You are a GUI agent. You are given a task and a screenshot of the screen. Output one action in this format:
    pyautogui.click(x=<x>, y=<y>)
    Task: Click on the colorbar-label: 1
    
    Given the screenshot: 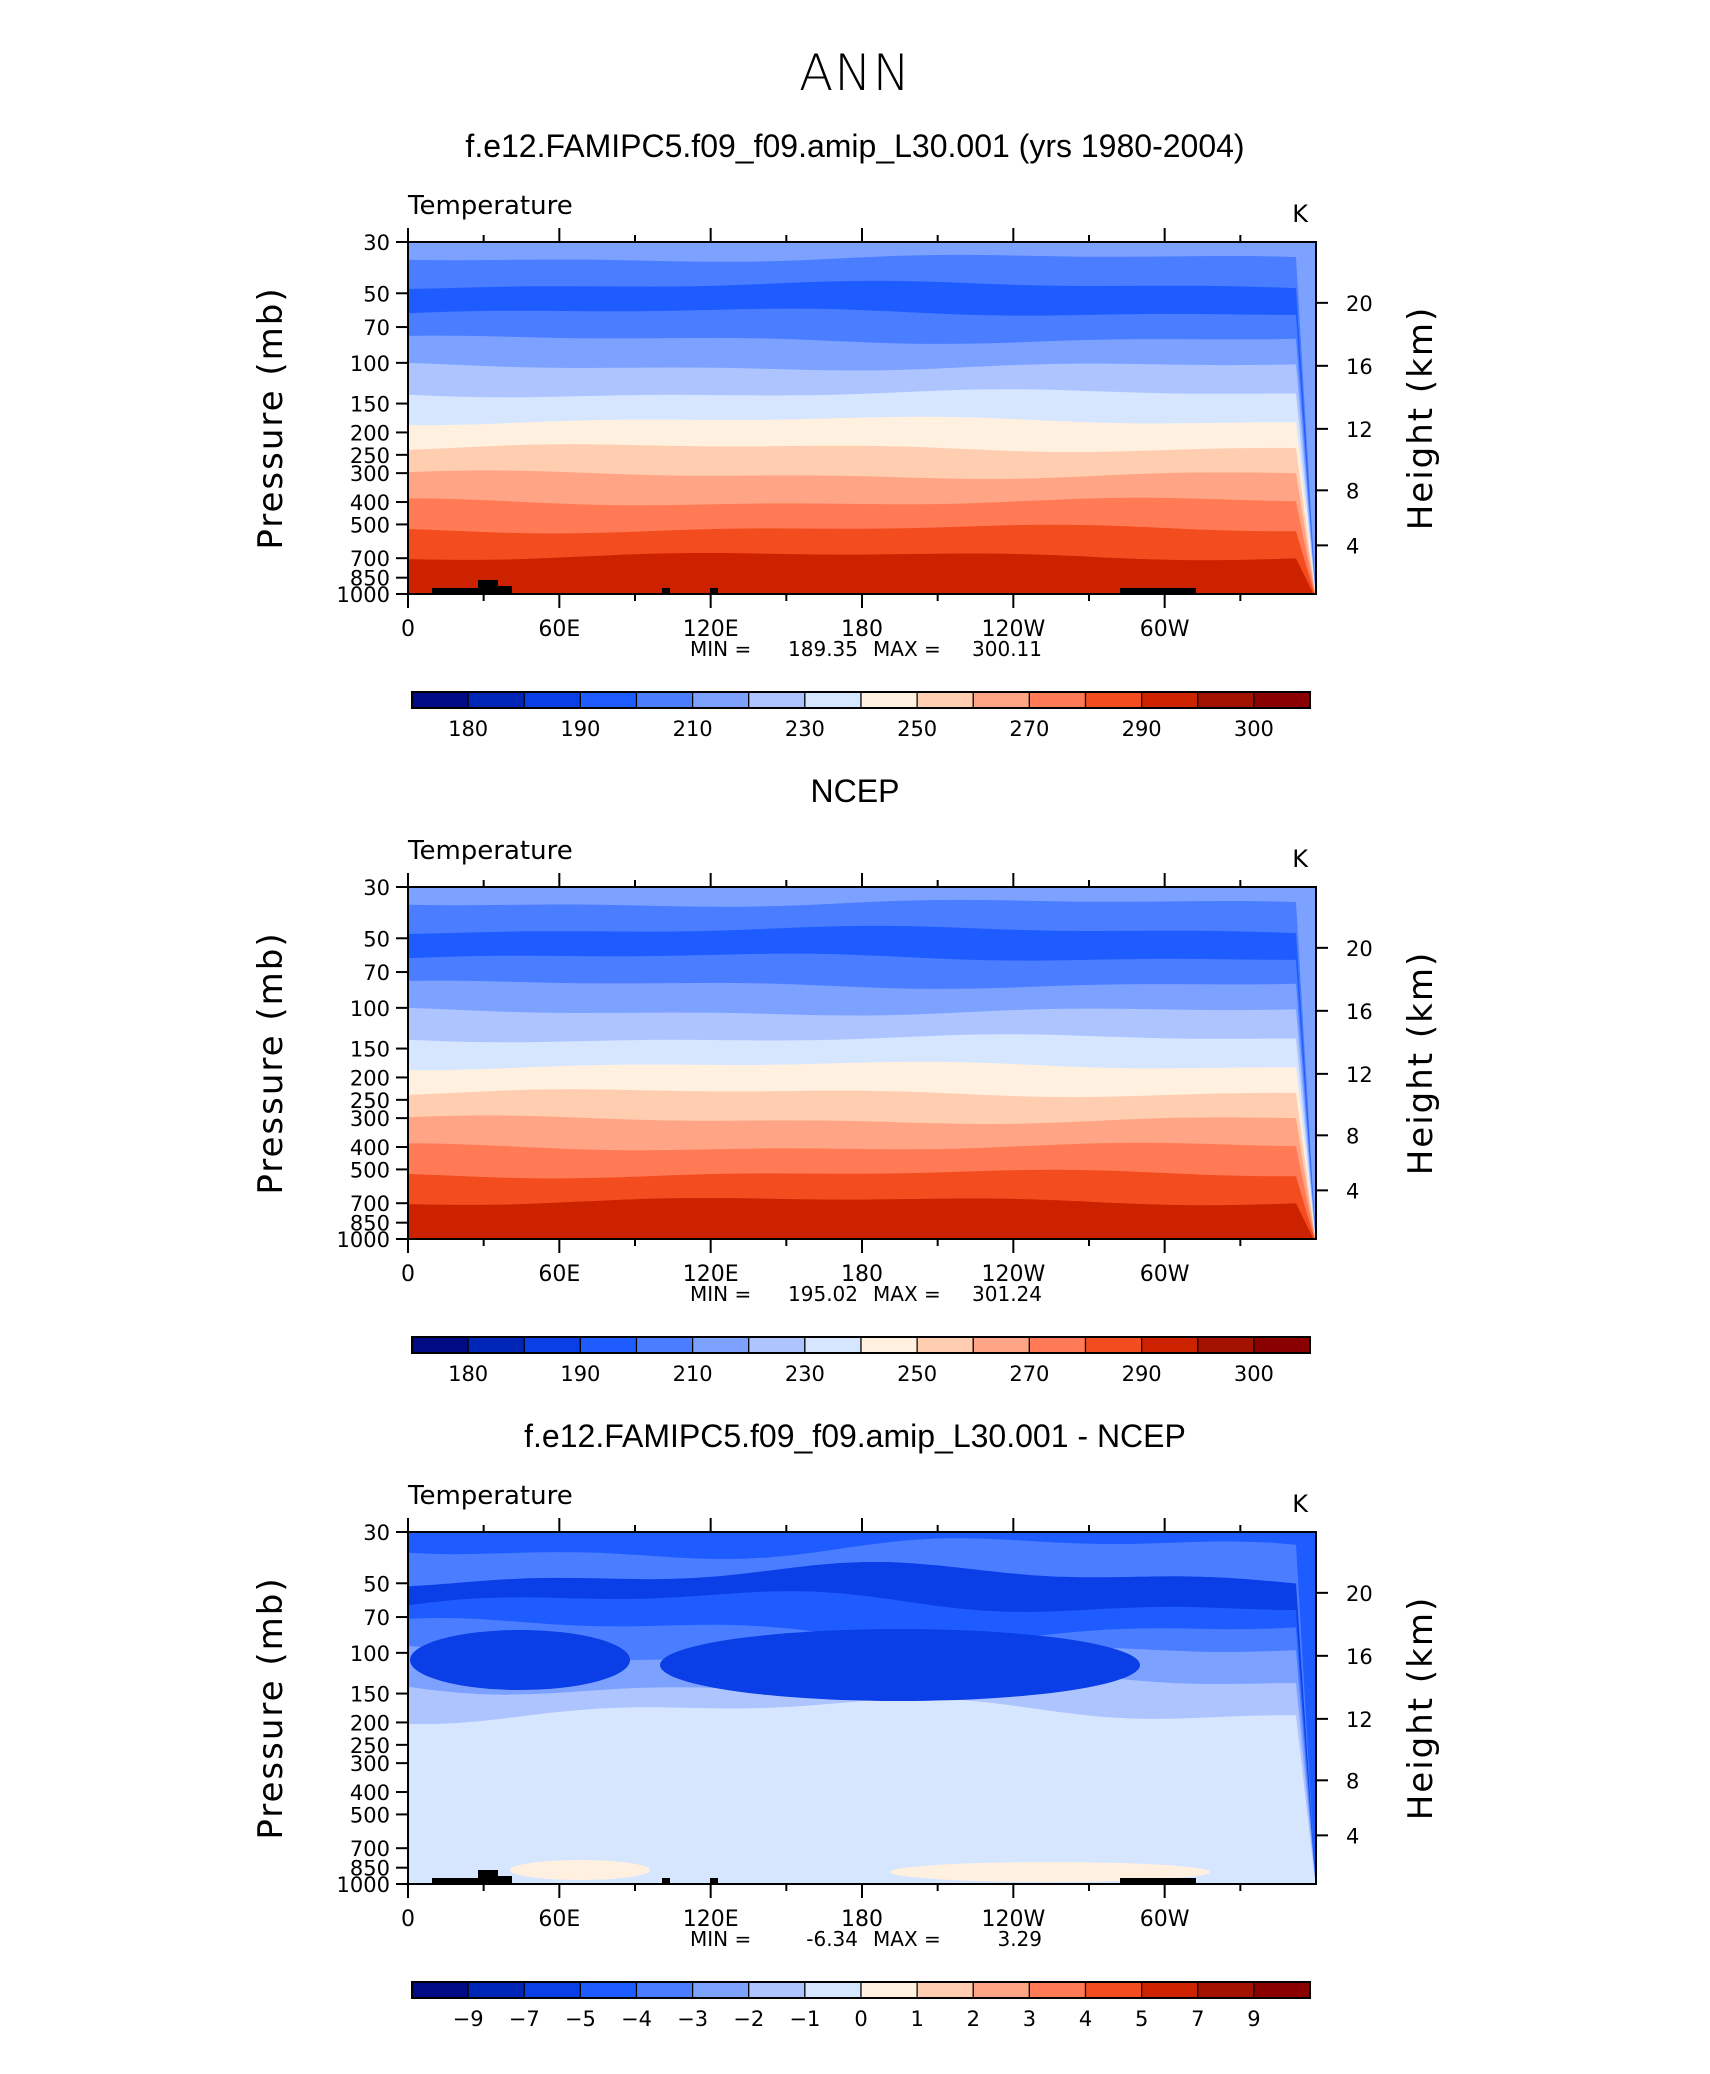 What is the action you would take?
    pyautogui.click(x=916, y=2019)
    